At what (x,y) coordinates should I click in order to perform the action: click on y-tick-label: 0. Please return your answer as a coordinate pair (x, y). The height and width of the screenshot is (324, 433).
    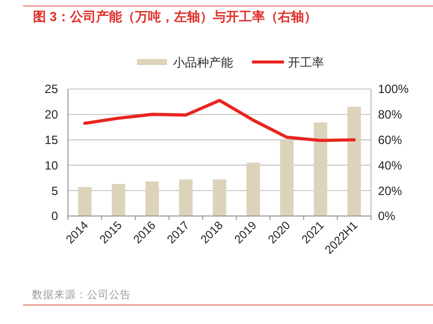
    Looking at the image, I should click on (54, 216).